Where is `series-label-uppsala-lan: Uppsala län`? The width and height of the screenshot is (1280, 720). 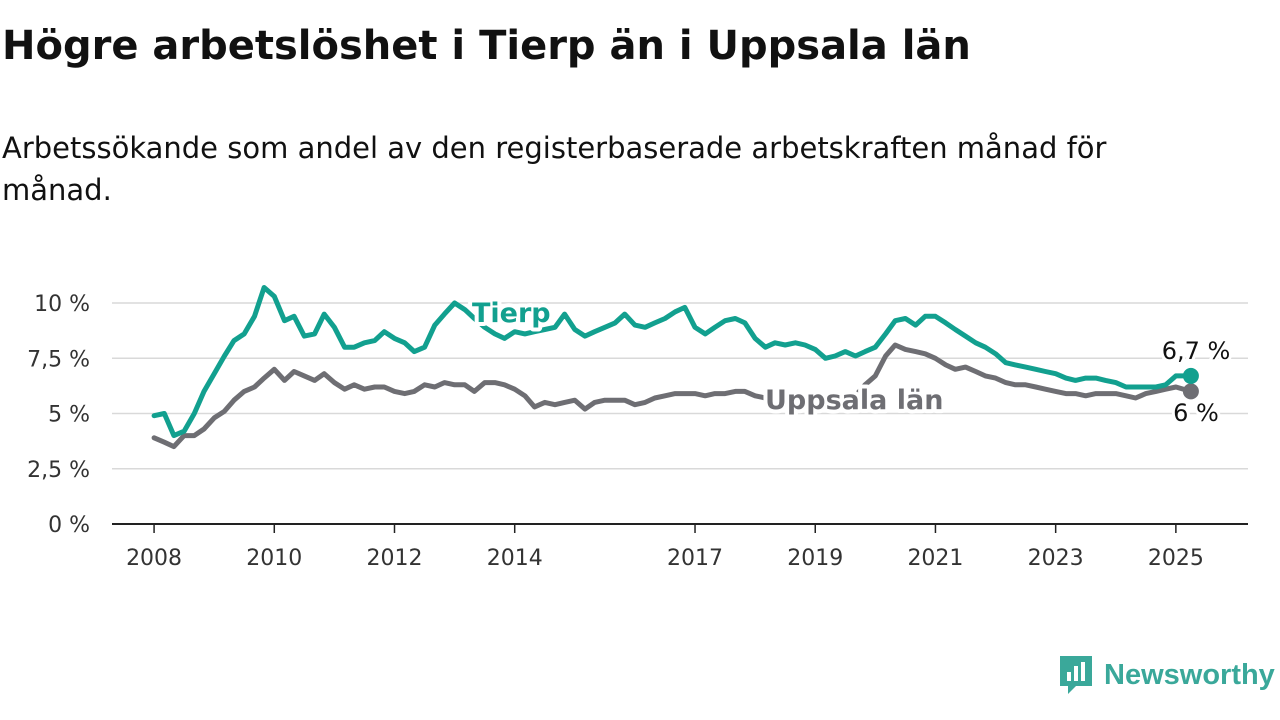 series-label-uppsala-lan: Uppsala län is located at coordinates (854, 400).